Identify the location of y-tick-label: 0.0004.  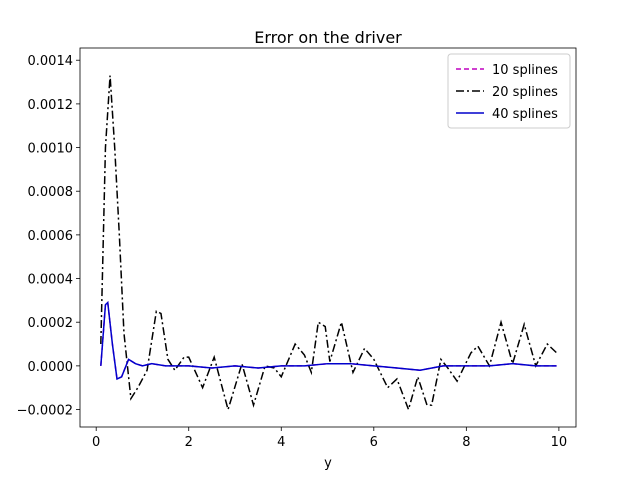
(51, 280).